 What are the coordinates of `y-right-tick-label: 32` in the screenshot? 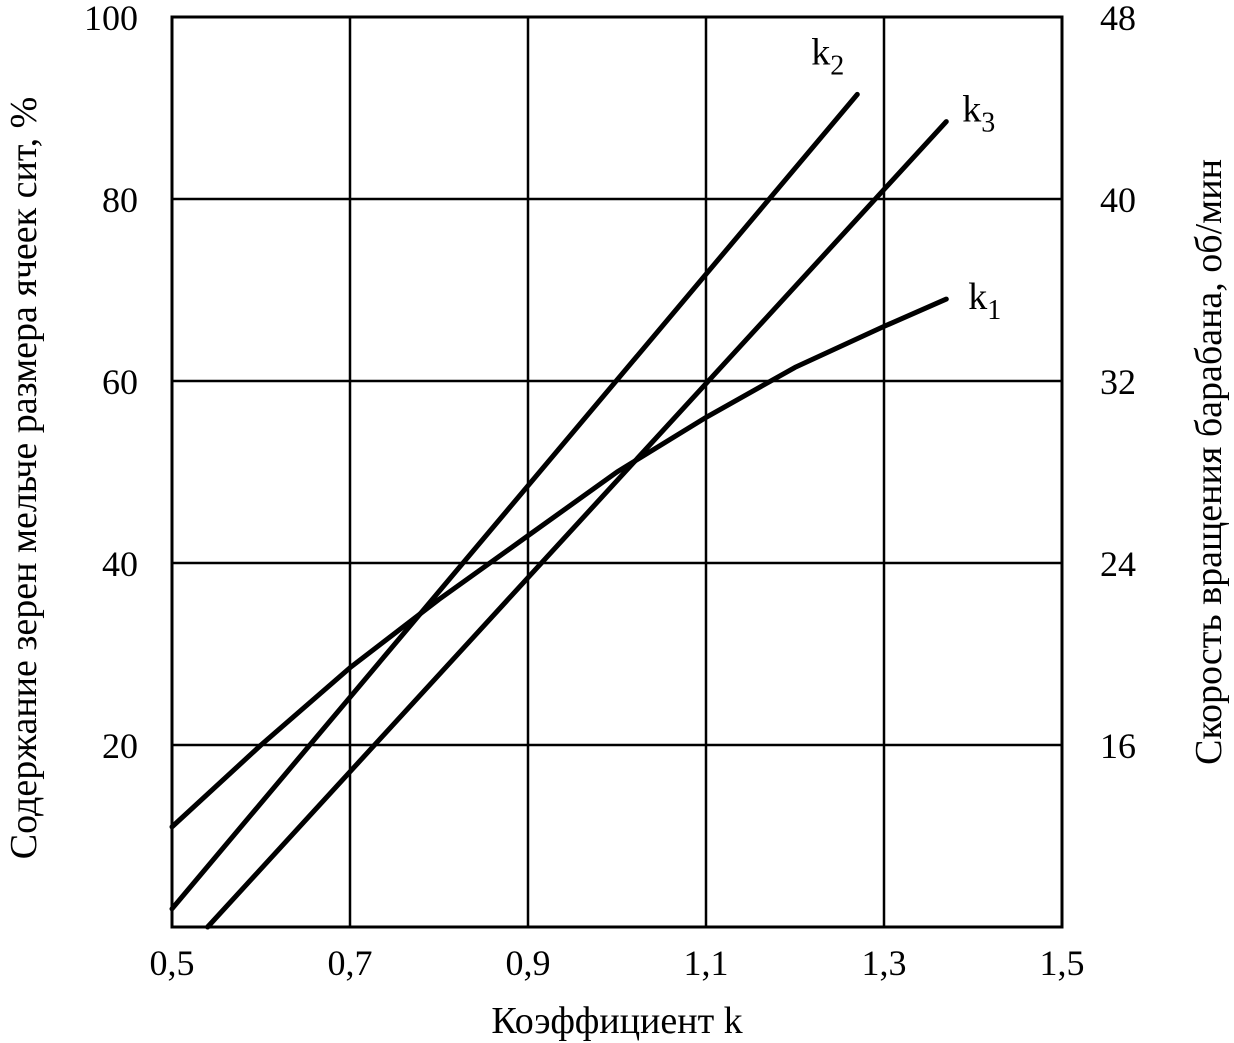 It's located at (1118, 382).